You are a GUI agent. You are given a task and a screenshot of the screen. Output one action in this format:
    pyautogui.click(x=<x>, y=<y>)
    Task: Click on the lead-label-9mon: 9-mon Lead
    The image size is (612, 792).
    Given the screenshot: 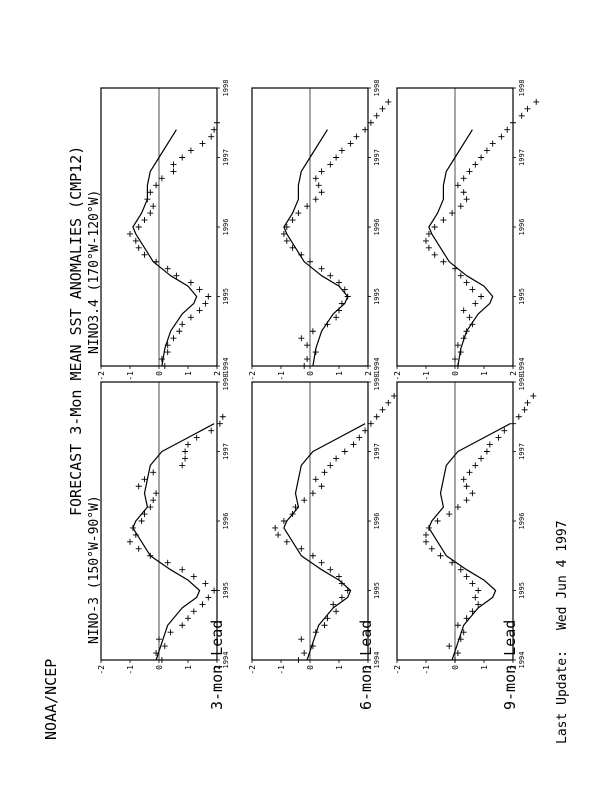 What is the action you would take?
    pyautogui.click(x=510, y=665)
    